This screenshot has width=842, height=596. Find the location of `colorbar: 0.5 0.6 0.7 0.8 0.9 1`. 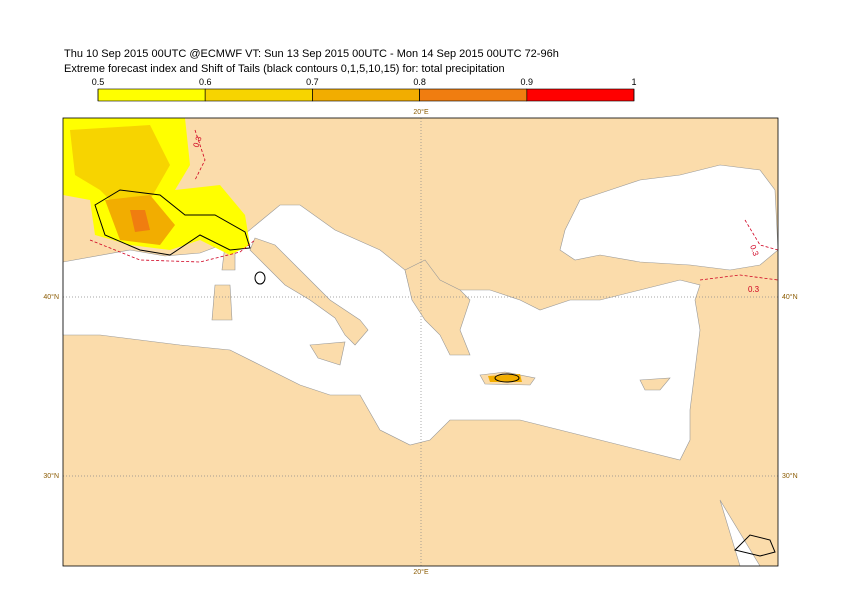

colorbar: 0.5 0.6 0.7 0.8 0.9 1 is located at coordinates (364, 89).